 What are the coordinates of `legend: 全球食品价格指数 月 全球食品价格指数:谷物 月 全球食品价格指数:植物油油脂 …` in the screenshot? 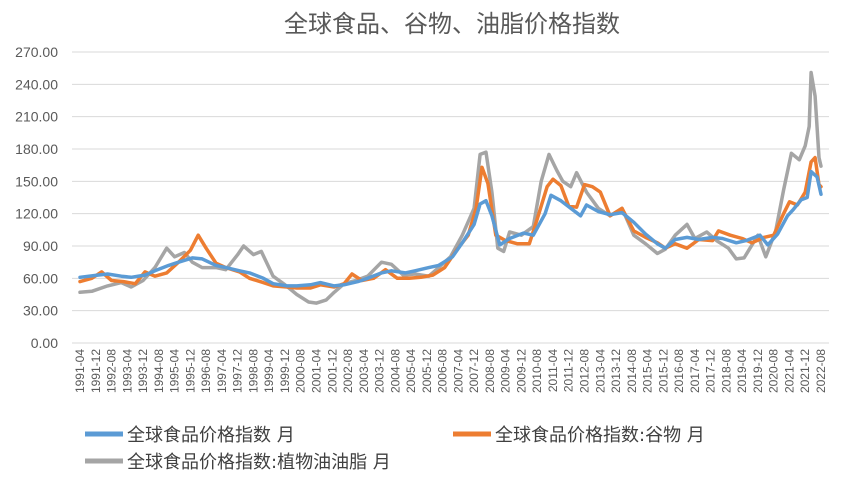 It's located at (395, 449).